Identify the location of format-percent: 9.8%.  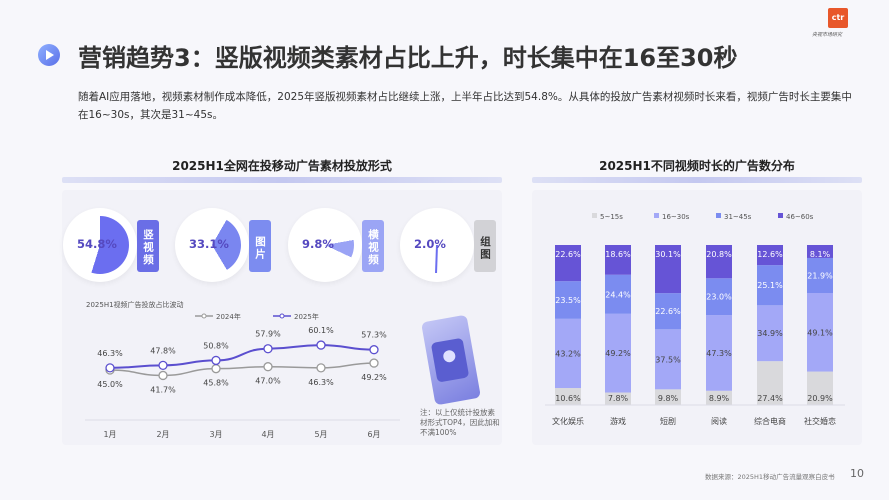
(318, 244).